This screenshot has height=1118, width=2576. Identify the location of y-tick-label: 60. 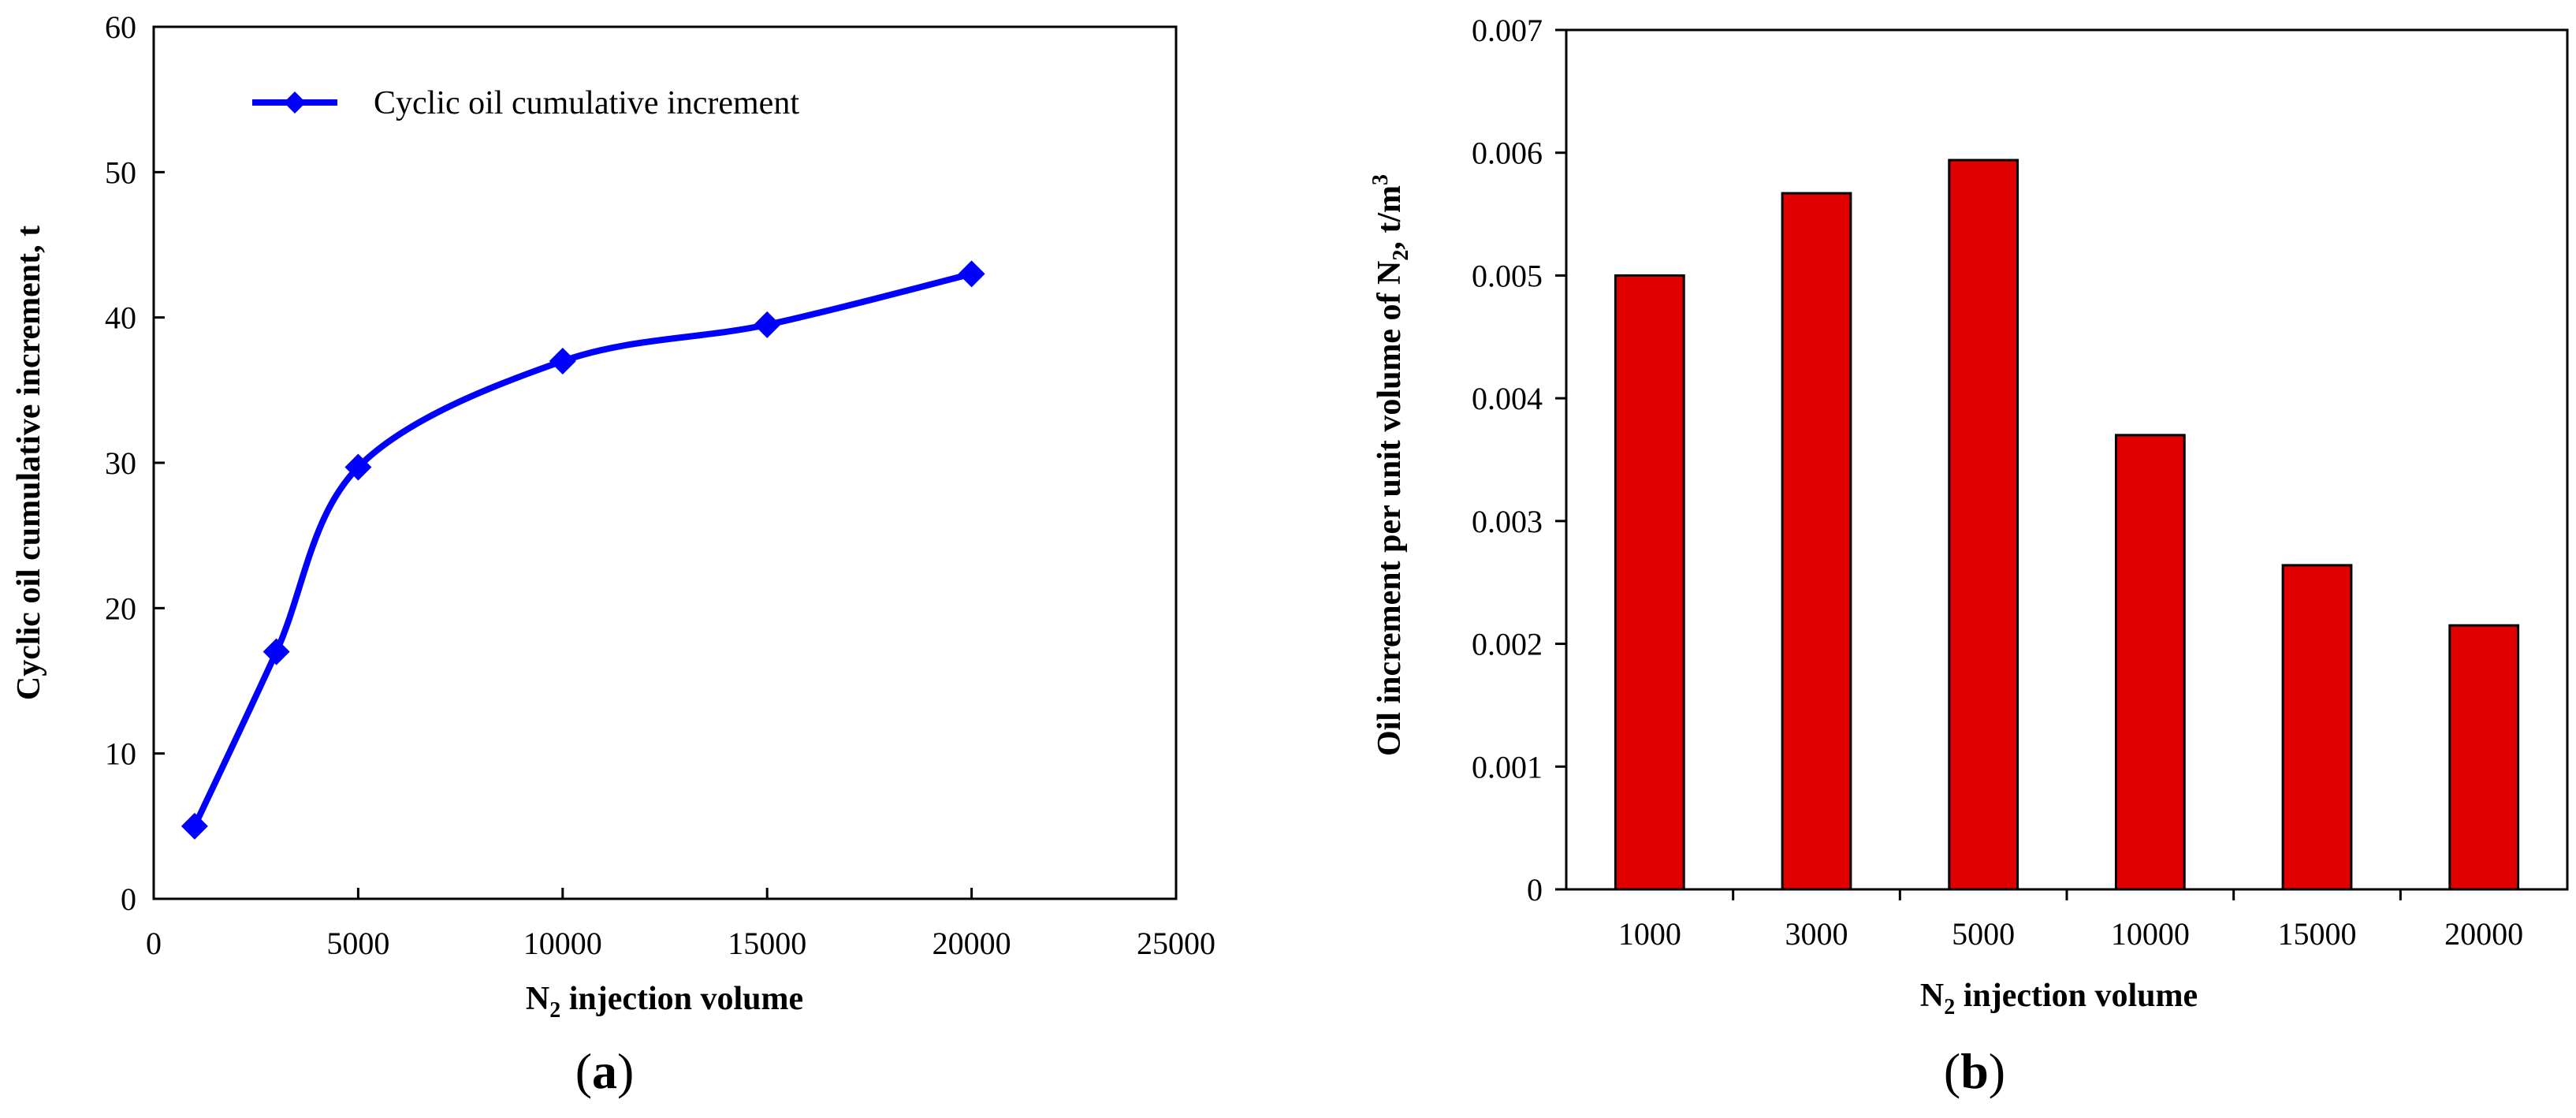
(120, 27).